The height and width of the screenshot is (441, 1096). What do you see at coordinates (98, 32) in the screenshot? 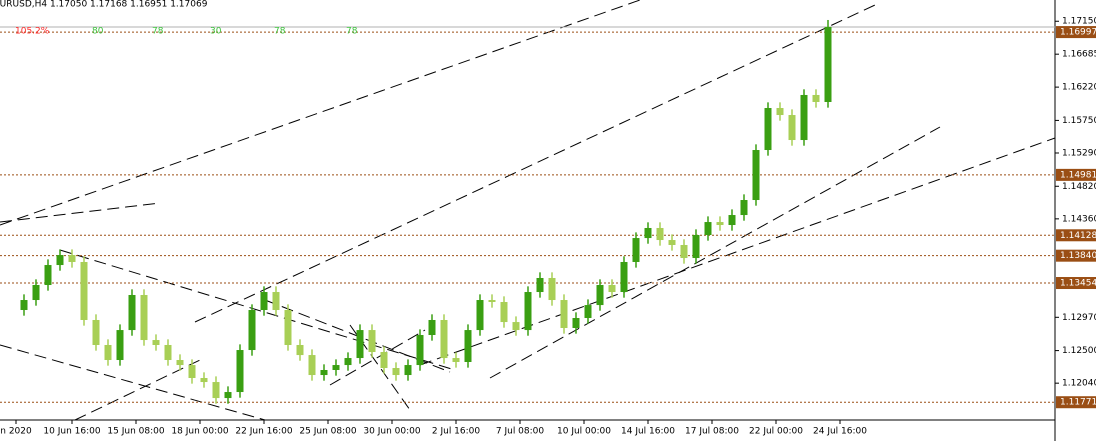
I see `indicator-value: 80` at bounding box center [98, 32].